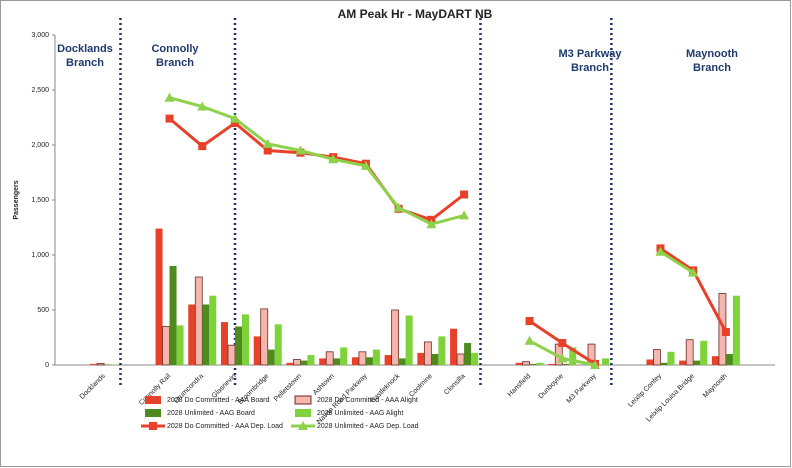 This screenshot has height=468, width=792. What do you see at coordinates (47, 365) in the screenshot?
I see `y-tick-label: 0` at bounding box center [47, 365].